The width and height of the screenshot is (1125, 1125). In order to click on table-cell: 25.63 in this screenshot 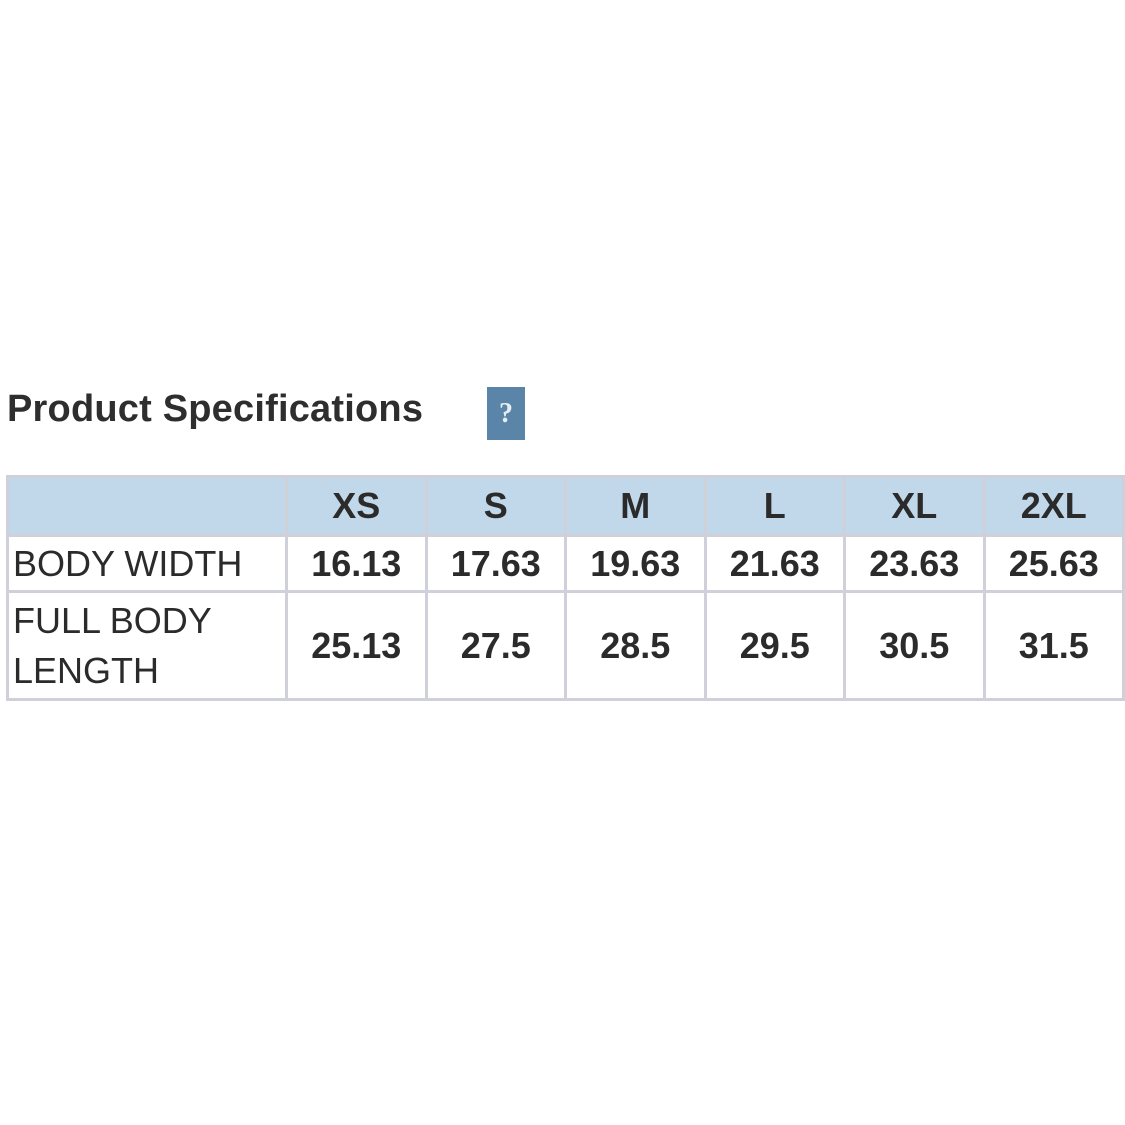, I will do `click(1053, 563)`.